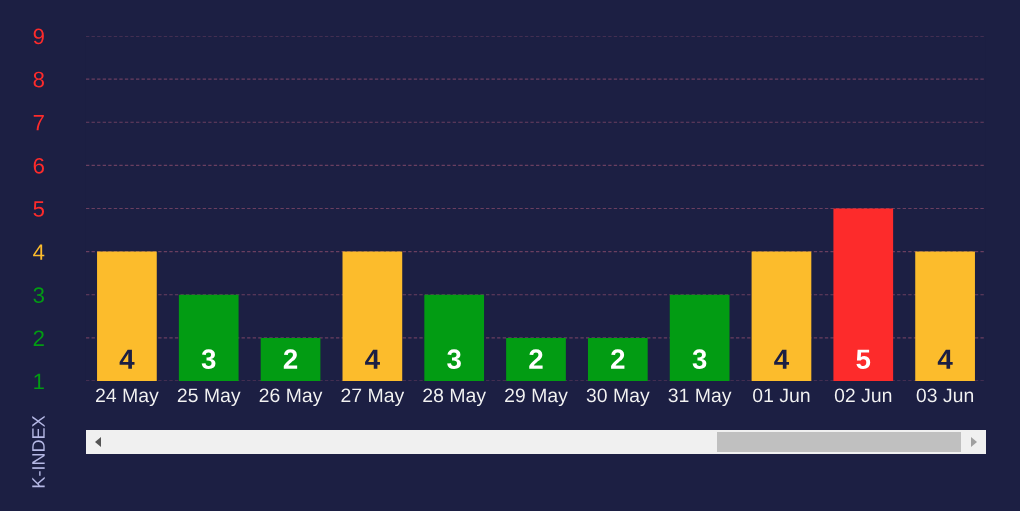 The width and height of the screenshot is (1020, 511). I want to click on y-tick-label: 8, so click(38, 79).